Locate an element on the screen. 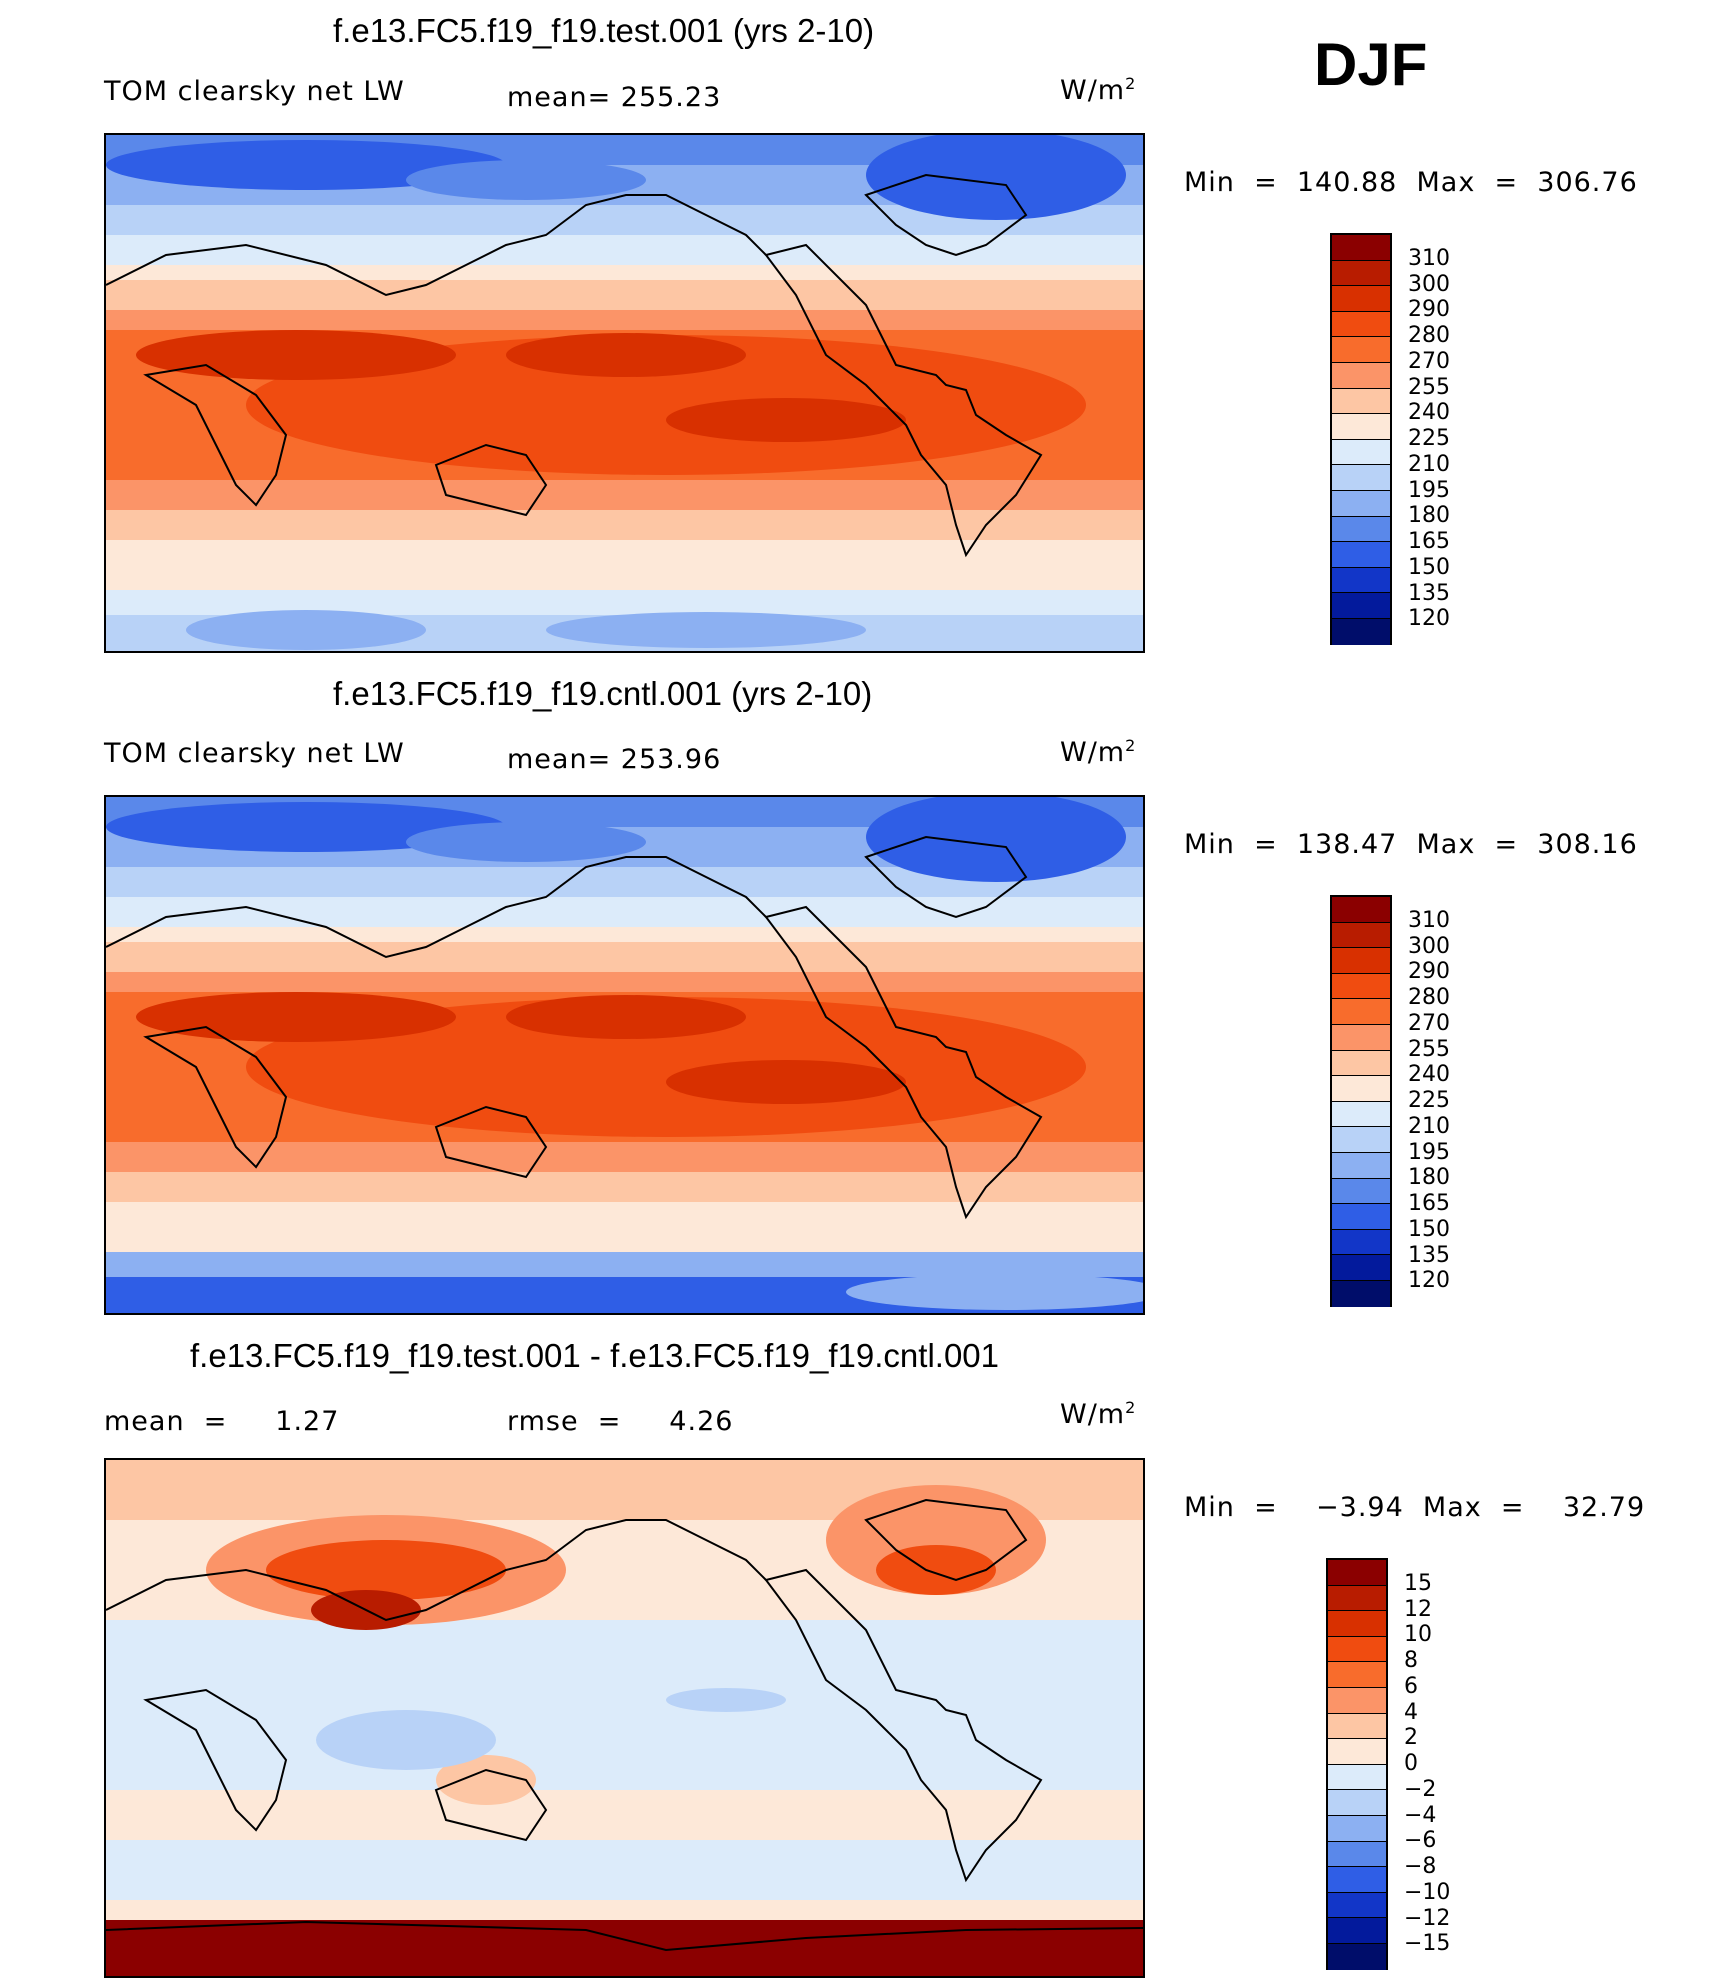 This screenshot has width=1710, height=1985. colorbar-tick-label: 0 is located at coordinates (1411, 1763).